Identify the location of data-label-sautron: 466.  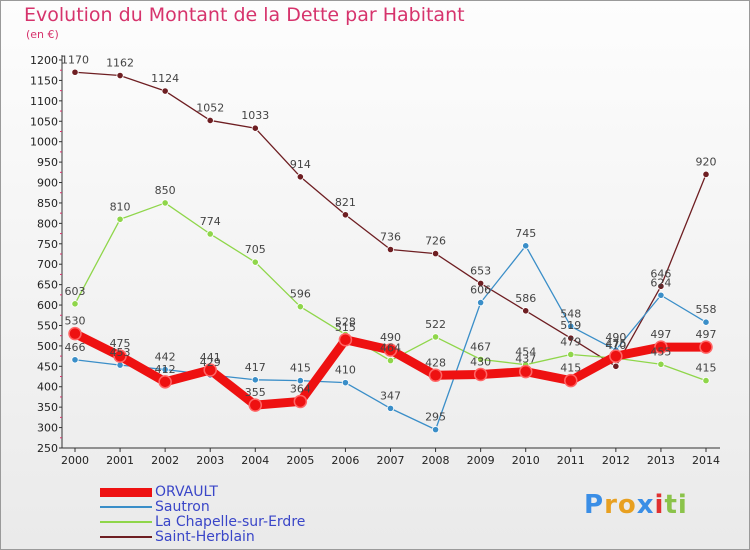
(75, 347).